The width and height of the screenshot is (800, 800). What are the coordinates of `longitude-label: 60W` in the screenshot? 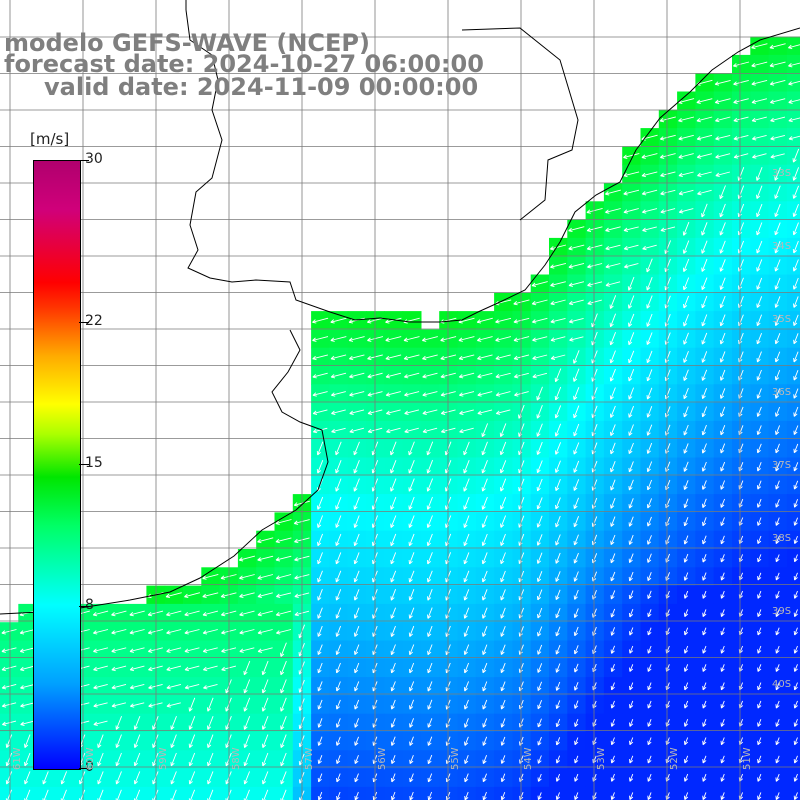 It's located at (90, 758).